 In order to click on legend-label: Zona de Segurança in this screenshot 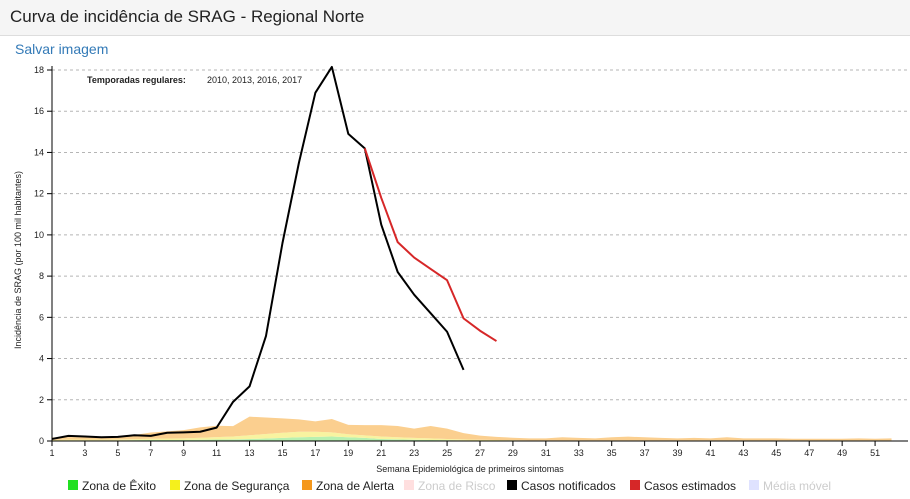, I will do `click(237, 486)`.